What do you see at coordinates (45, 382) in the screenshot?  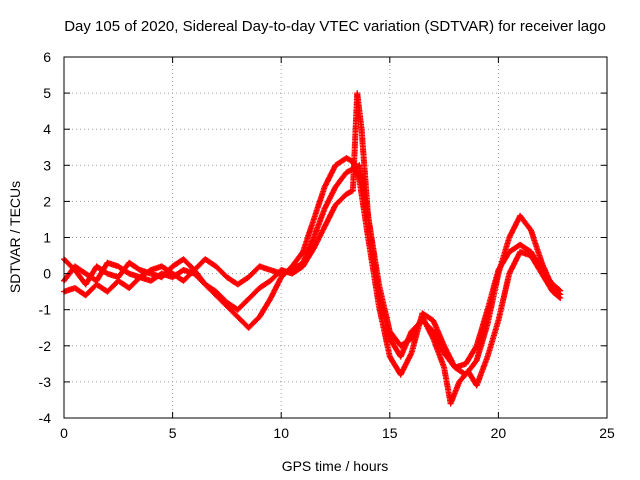 I see `y-tick-label: -3` at bounding box center [45, 382].